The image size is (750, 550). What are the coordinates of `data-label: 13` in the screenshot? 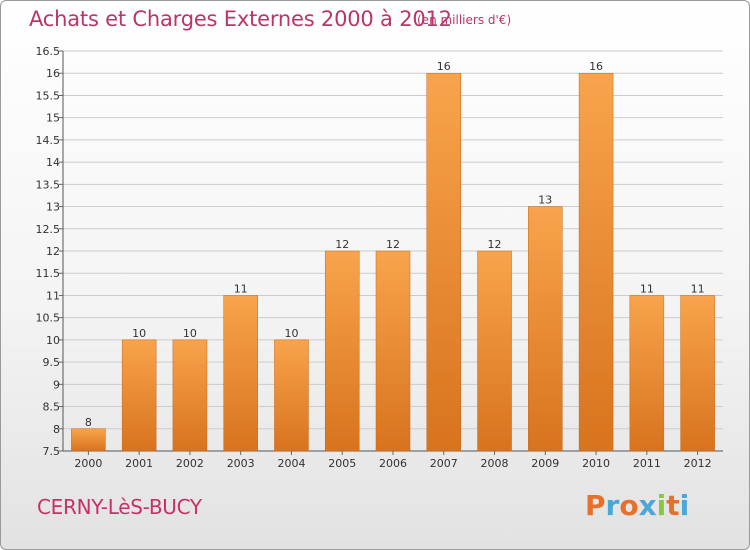 It's located at (545, 200).